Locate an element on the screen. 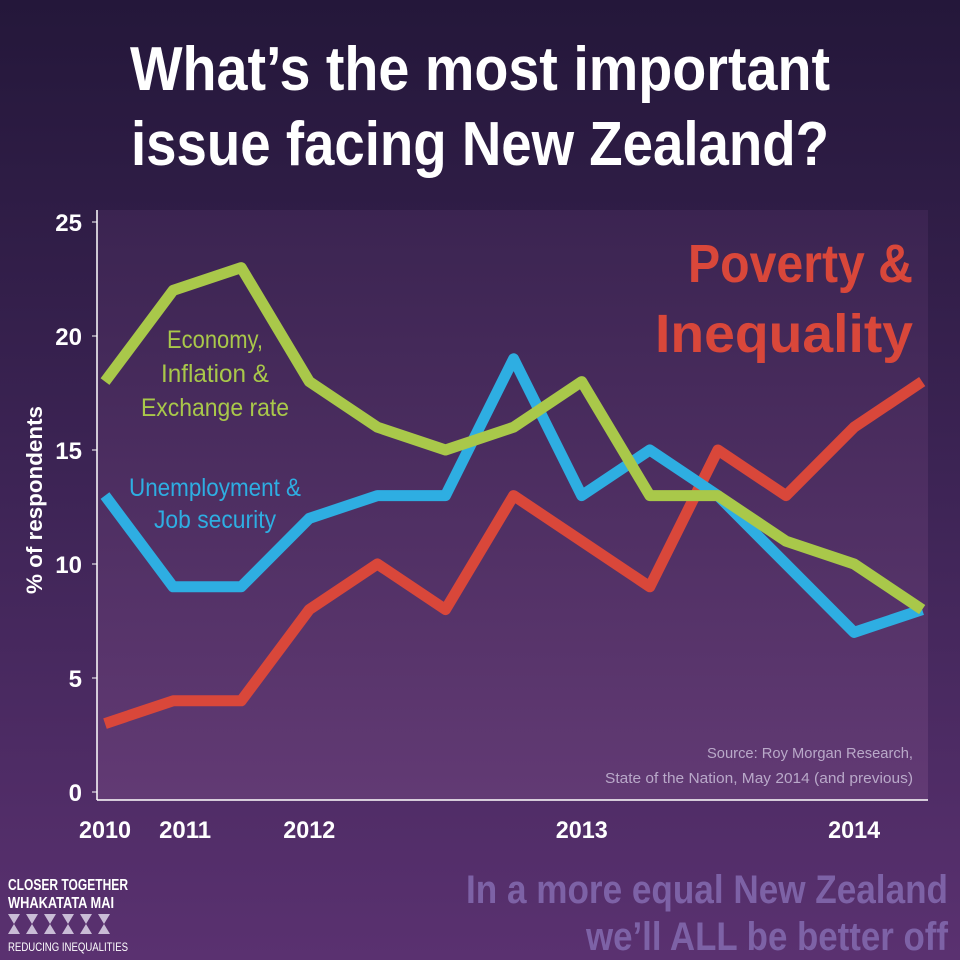 The height and width of the screenshot is (960, 960). series-label: Poverty & is located at coordinates (800, 264).